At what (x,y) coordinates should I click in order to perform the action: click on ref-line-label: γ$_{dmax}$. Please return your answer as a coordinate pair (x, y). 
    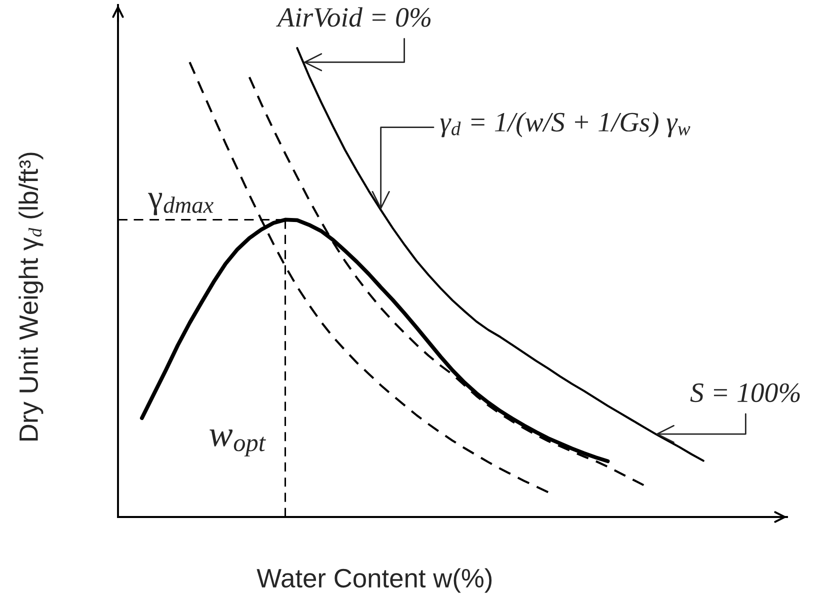
    Looking at the image, I should click on (181, 204).